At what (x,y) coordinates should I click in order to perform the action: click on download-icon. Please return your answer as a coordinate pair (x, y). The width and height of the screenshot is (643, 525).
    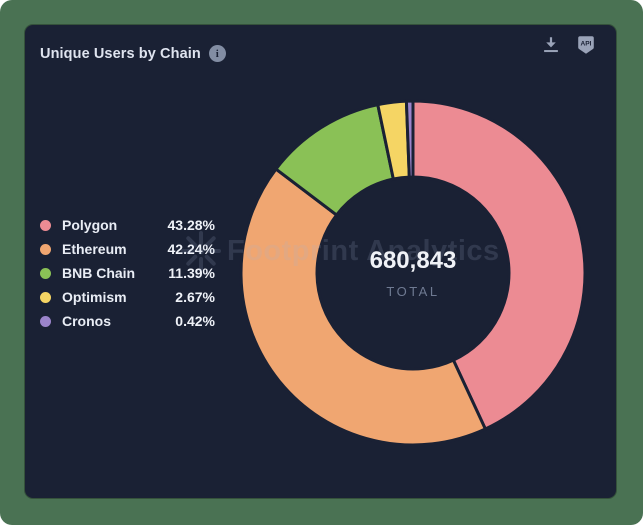
    Looking at the image, I should click on (551, 45).